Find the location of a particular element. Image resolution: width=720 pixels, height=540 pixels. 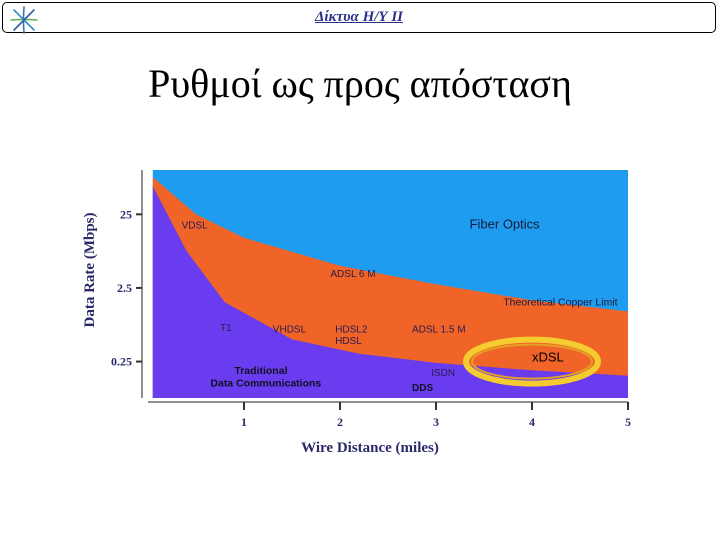

x-axis-label: Wire Distance (miles) is located at coordinates (370, 448).